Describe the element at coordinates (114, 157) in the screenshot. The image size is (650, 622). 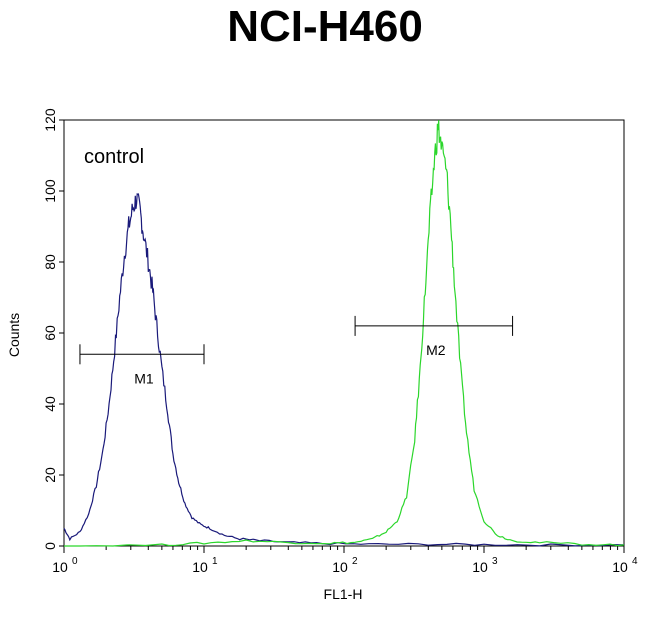
I see `control-annotation: control` at that location.